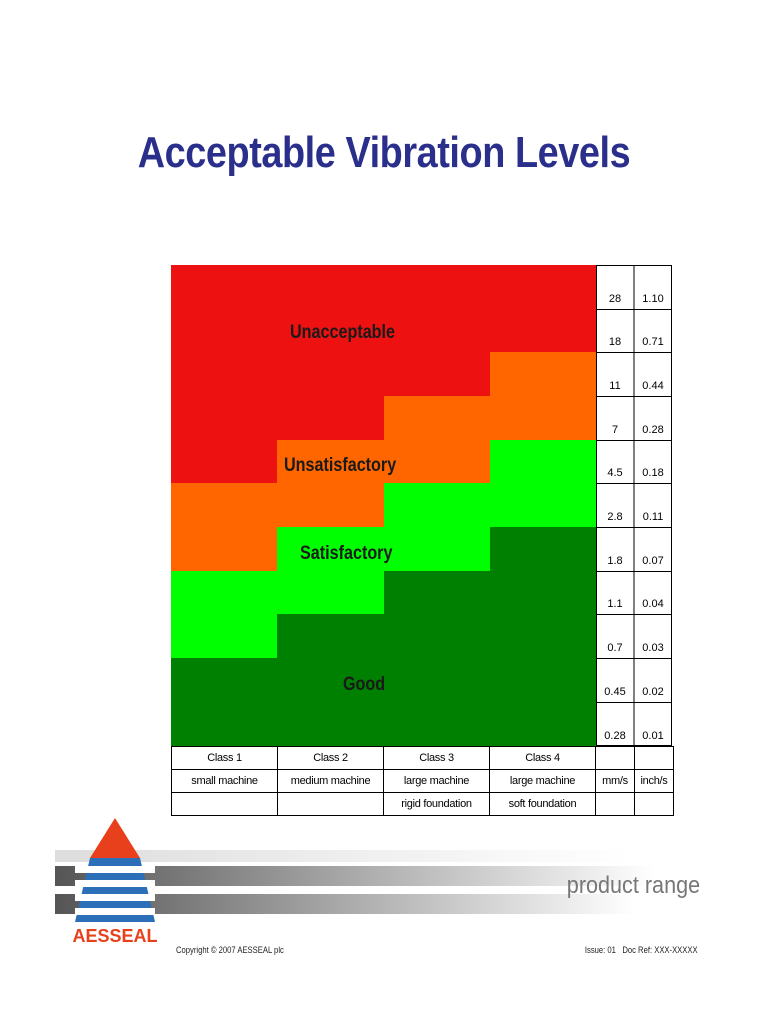  What do you see at coordinates (330, 758) in the screenshot?
I see `class-name: Class 2` at bounding box center [330, 758].